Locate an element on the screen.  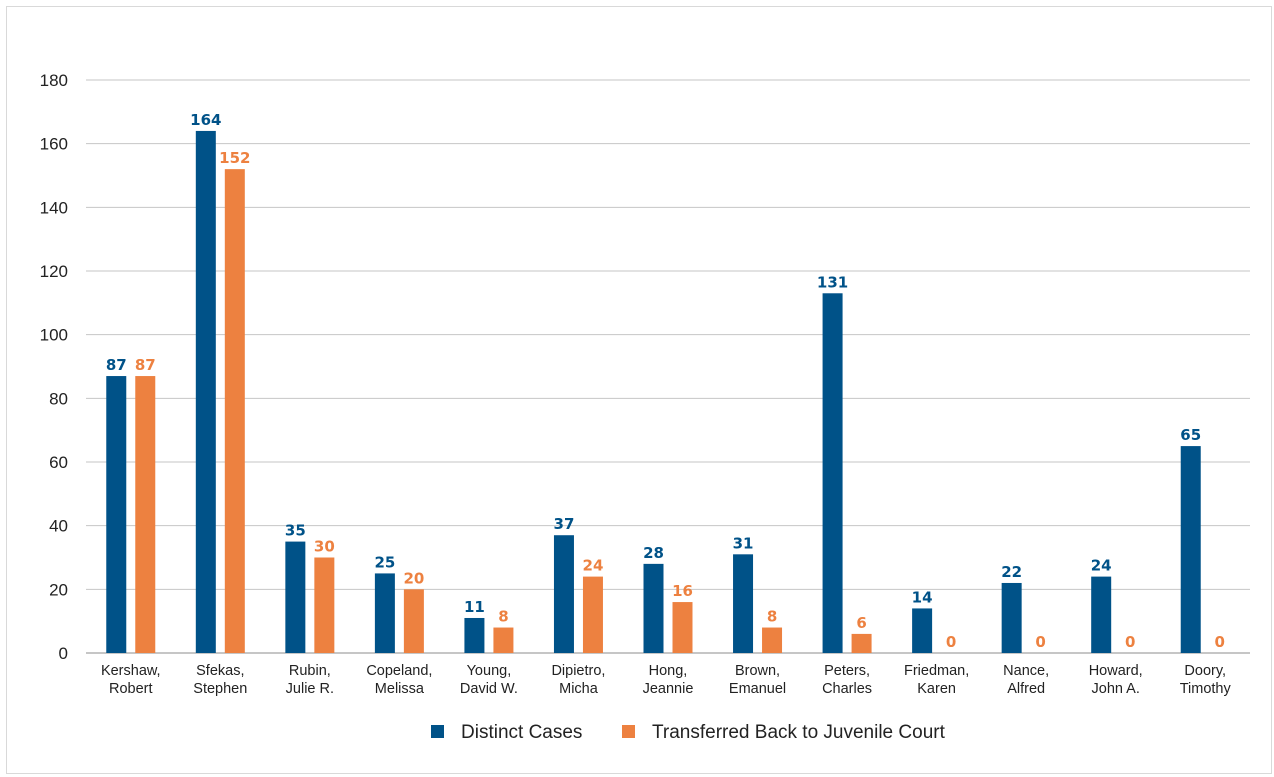
x-category-label: Doory, Timothy is located at coordinates (1206, 680).